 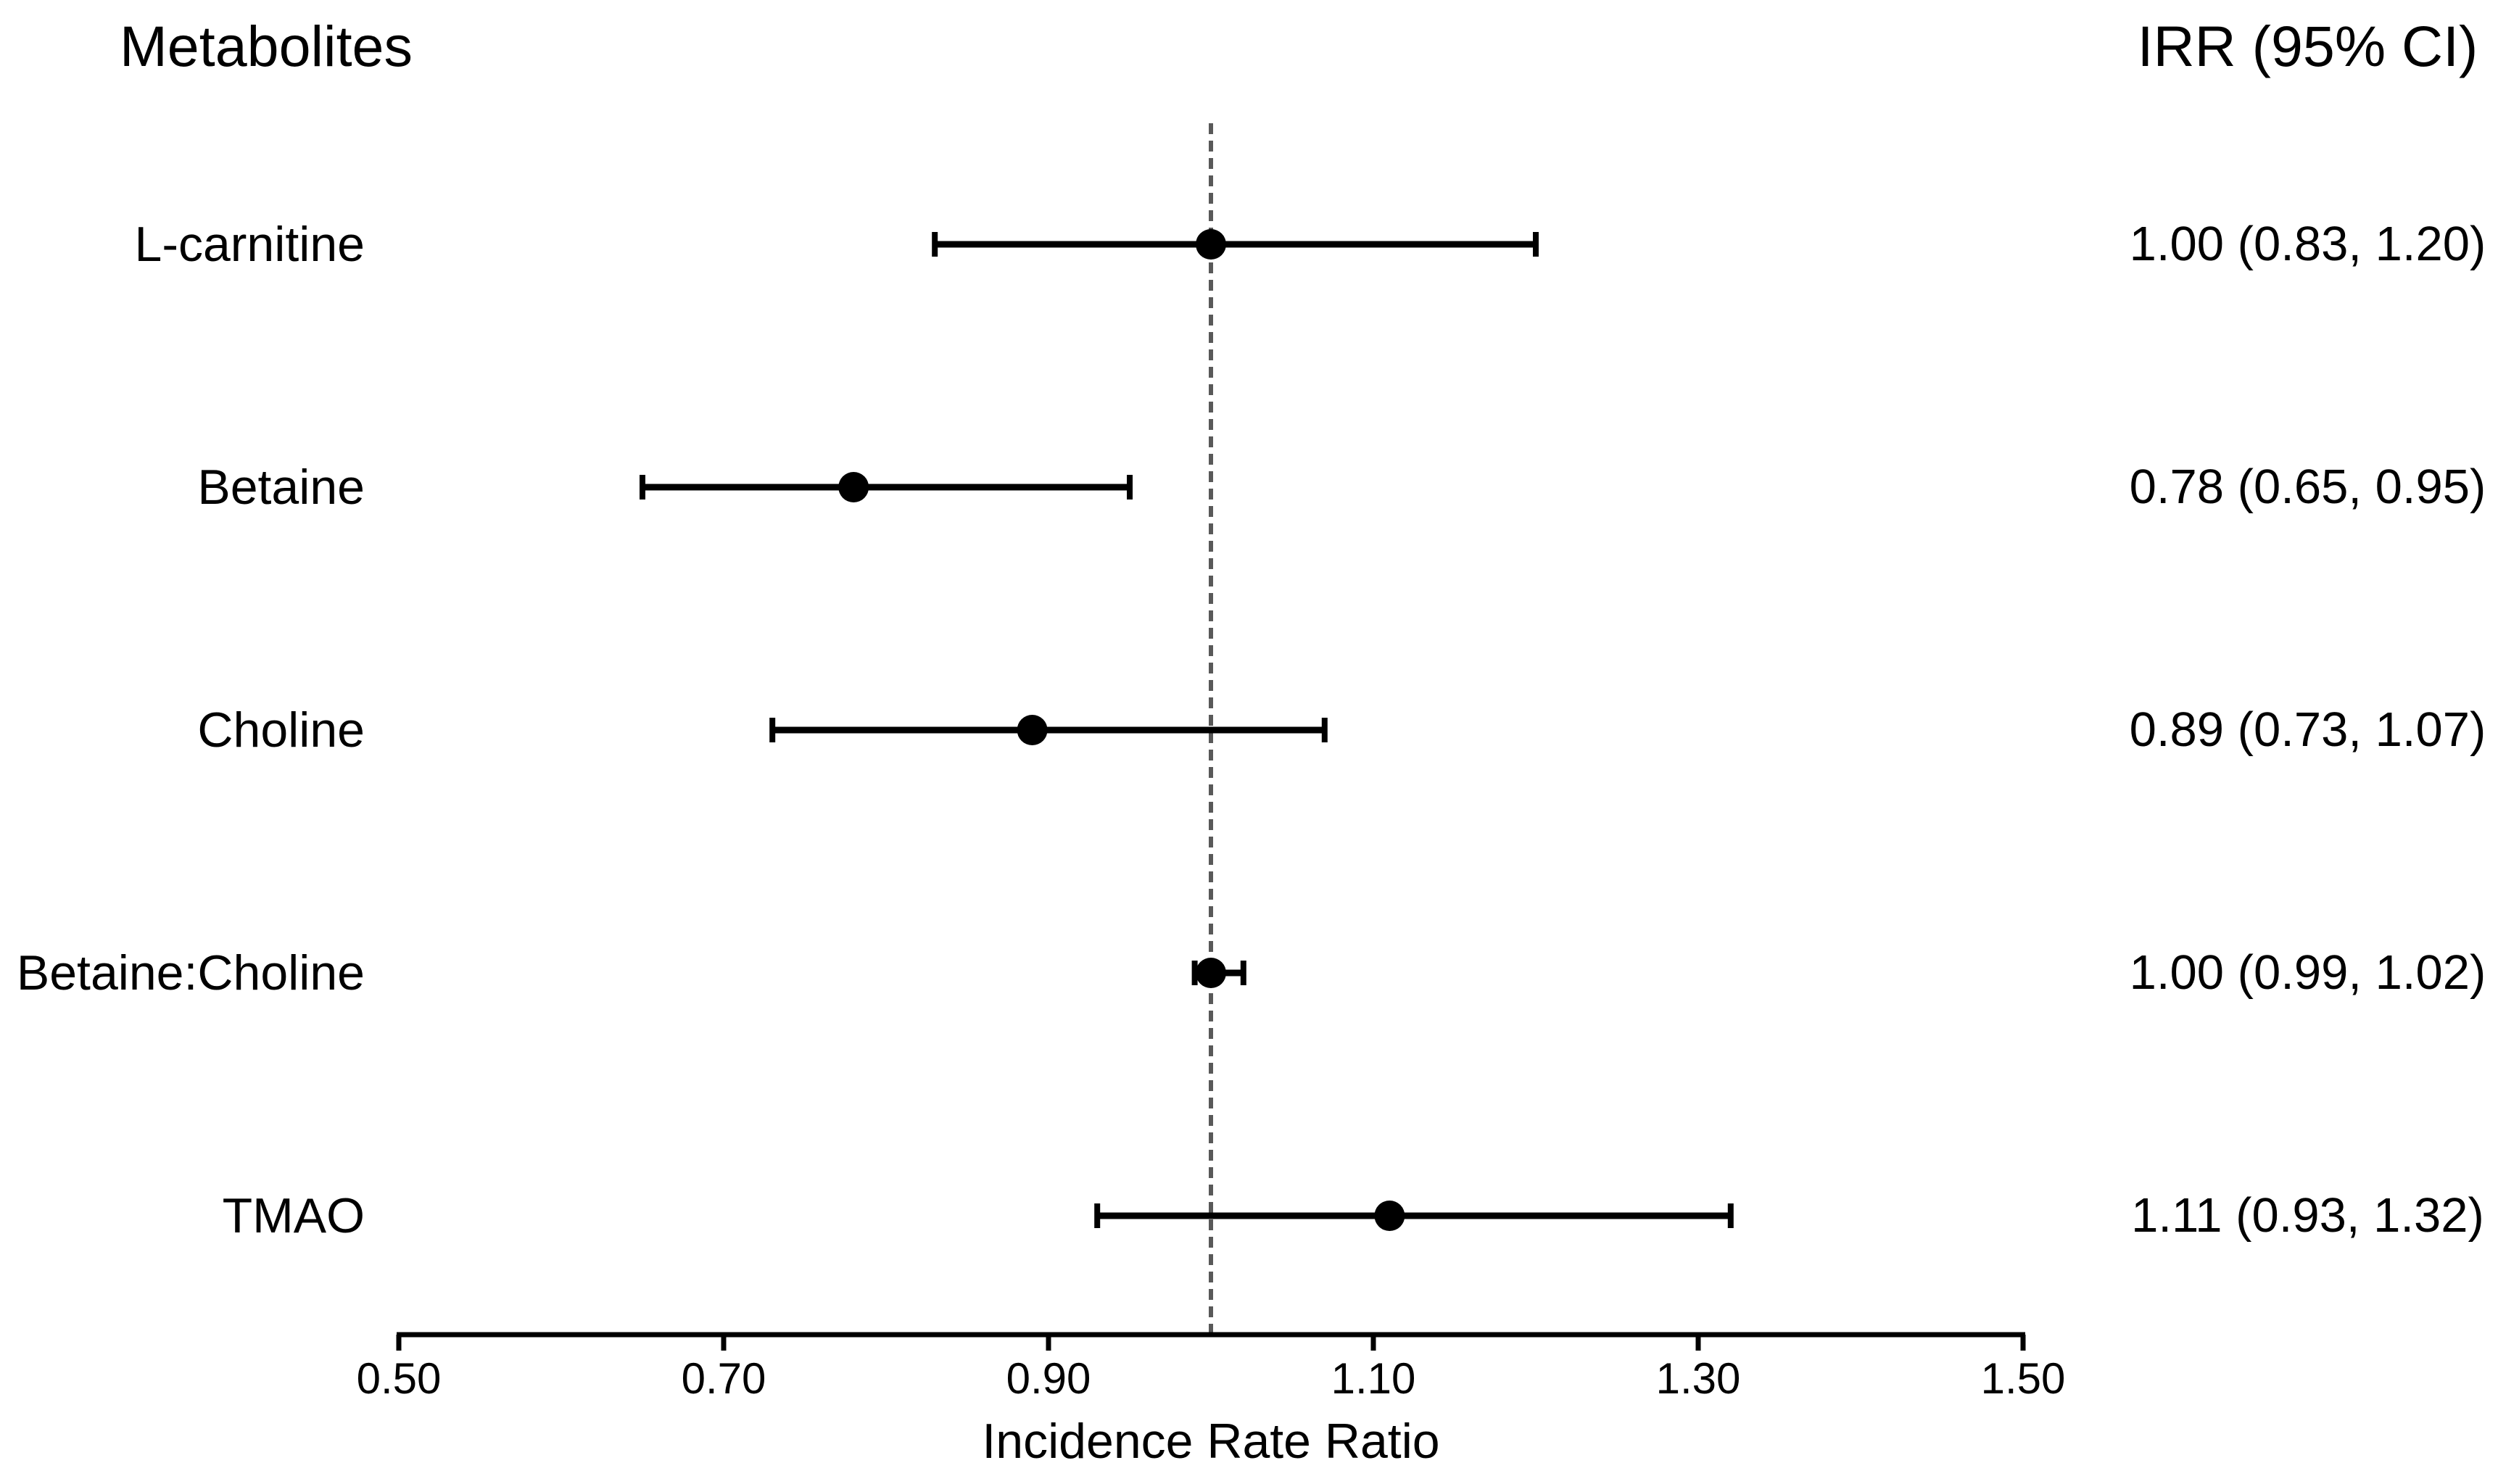 What do you see at coordinates (723, 1378) in the screenshot?
I see `x-axis-tick-label: 0.70` at bounding box center [723, 1378].